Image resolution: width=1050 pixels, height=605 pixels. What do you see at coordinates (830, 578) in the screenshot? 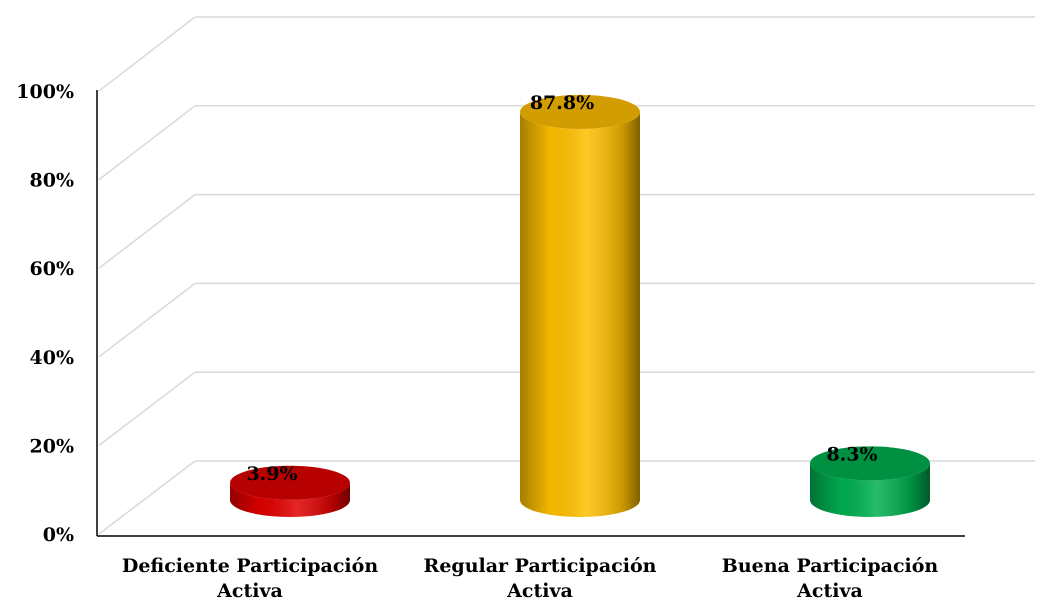
I see `x-tick-label: Buena Participación Activa` at bounding box center [830, 578].